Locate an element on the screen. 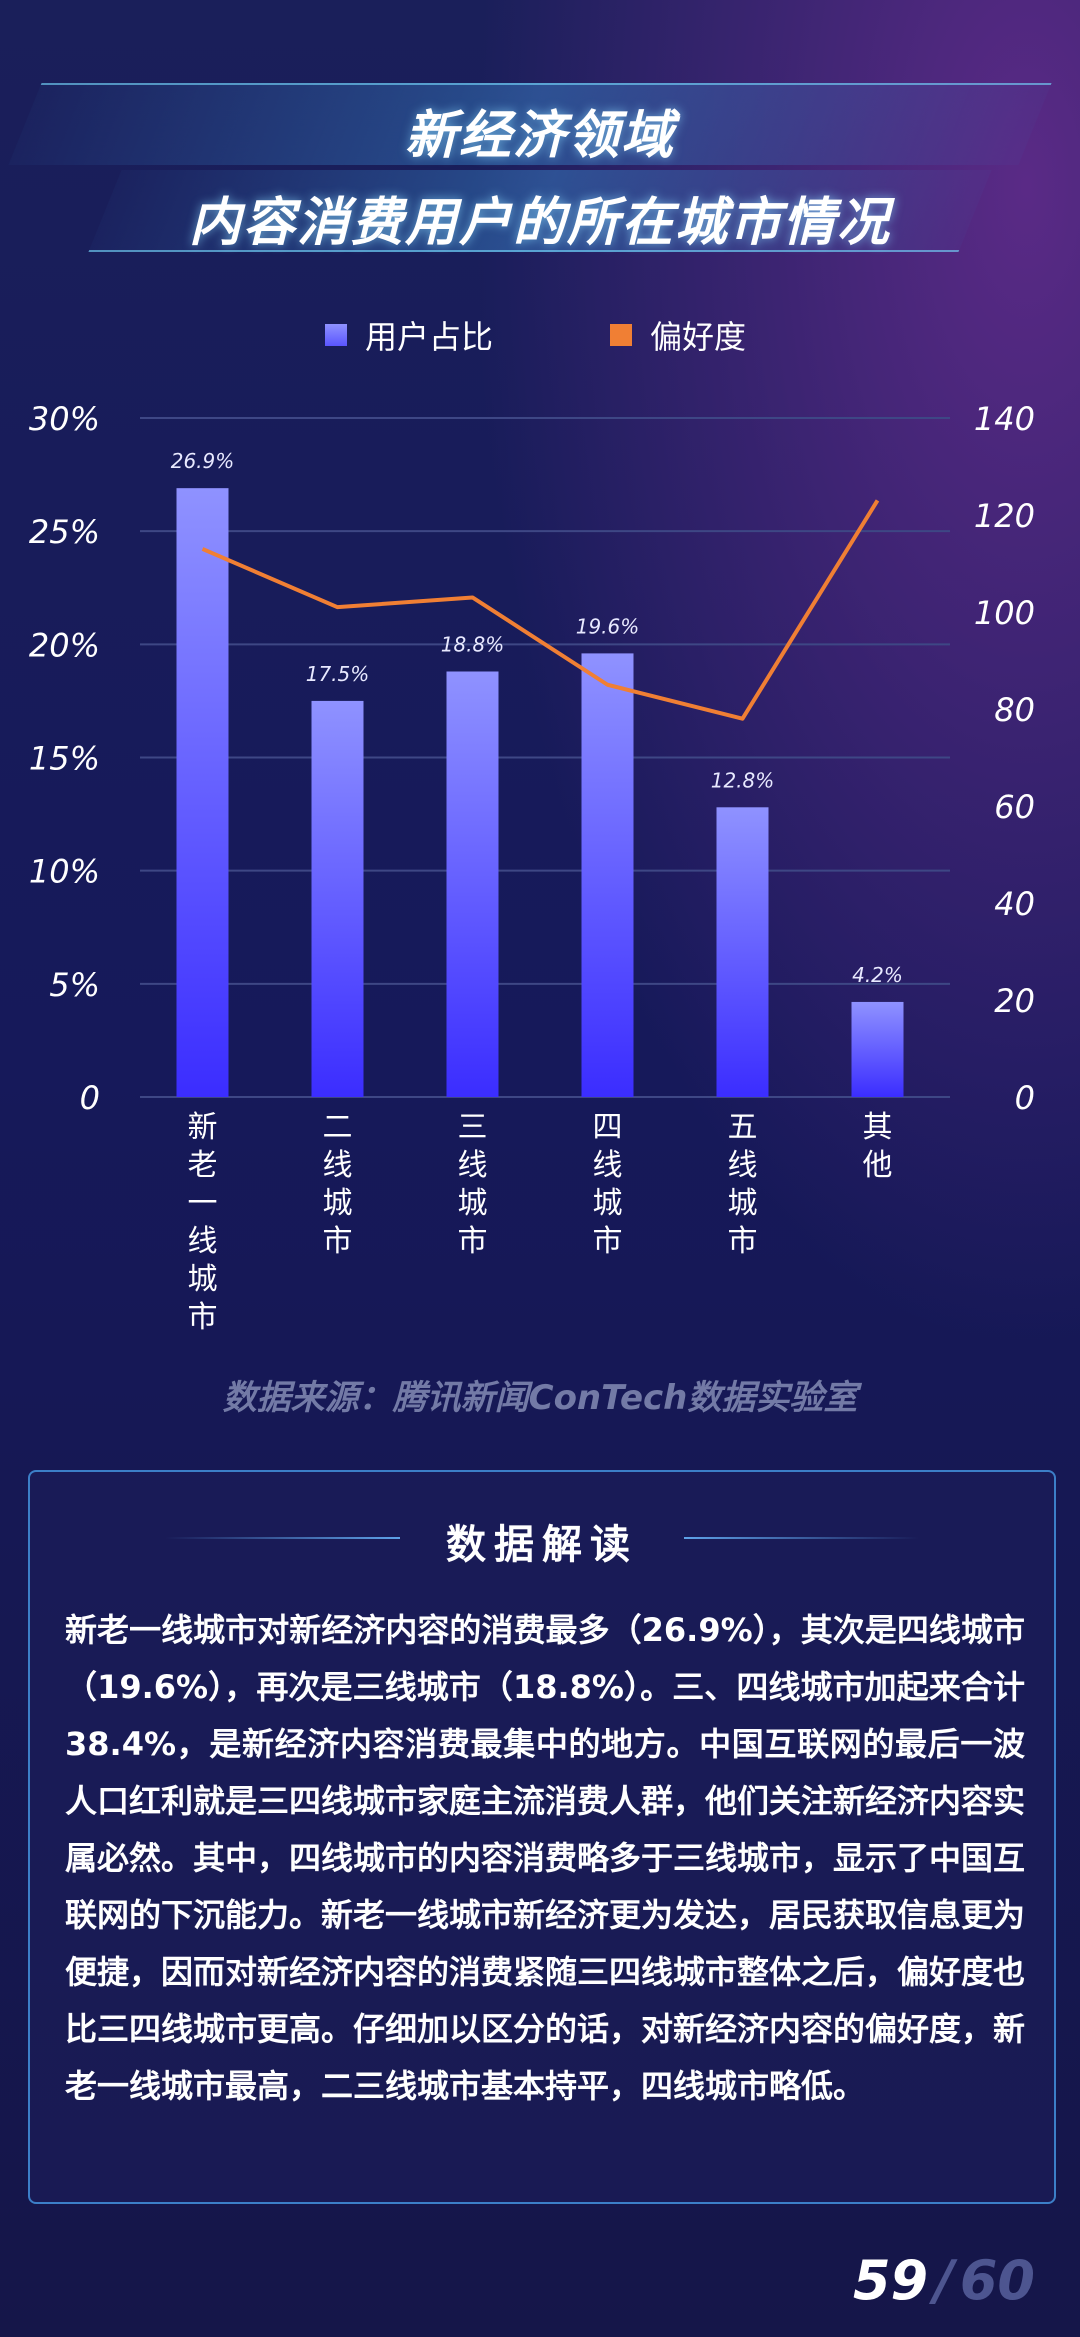 The width and height of the screenshot is (1080, 2337). bar-value-label: 17.5% is located at coordinates (338, 674).